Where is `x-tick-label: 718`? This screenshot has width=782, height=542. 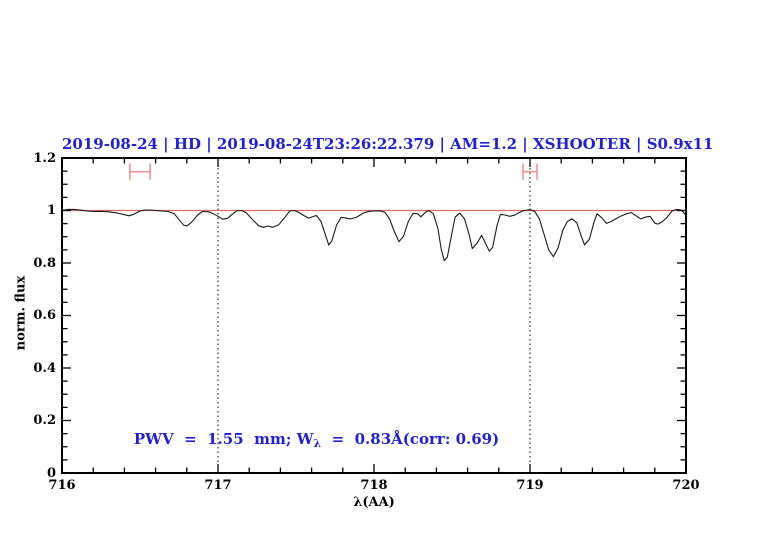 x-tick-label: 718 is located at coordinates (374, 485).